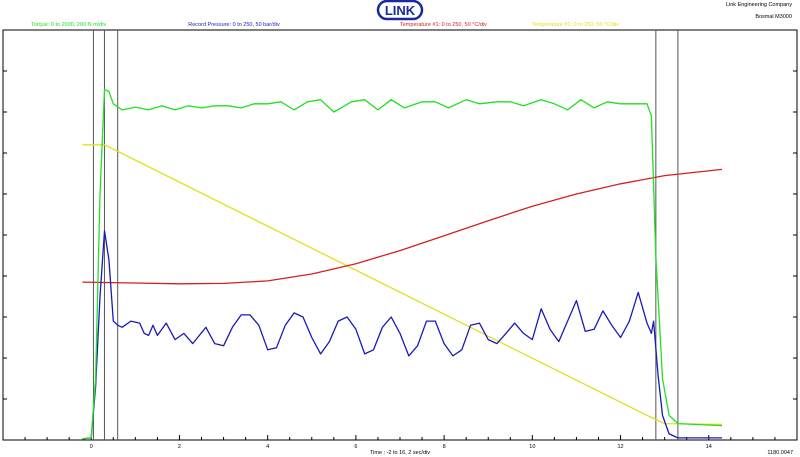  I want to click on machine-name: Bosmal M3000, so click(773, 17).